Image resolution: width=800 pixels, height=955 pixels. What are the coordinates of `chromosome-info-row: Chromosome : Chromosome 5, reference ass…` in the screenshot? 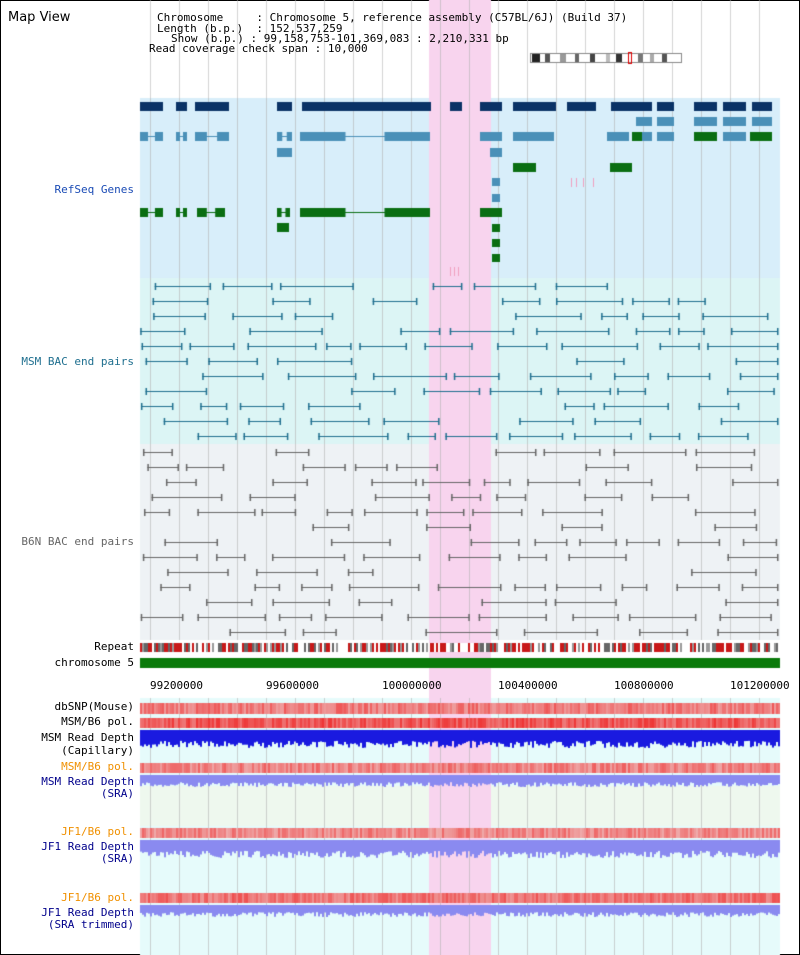 It's located at (392, 17).